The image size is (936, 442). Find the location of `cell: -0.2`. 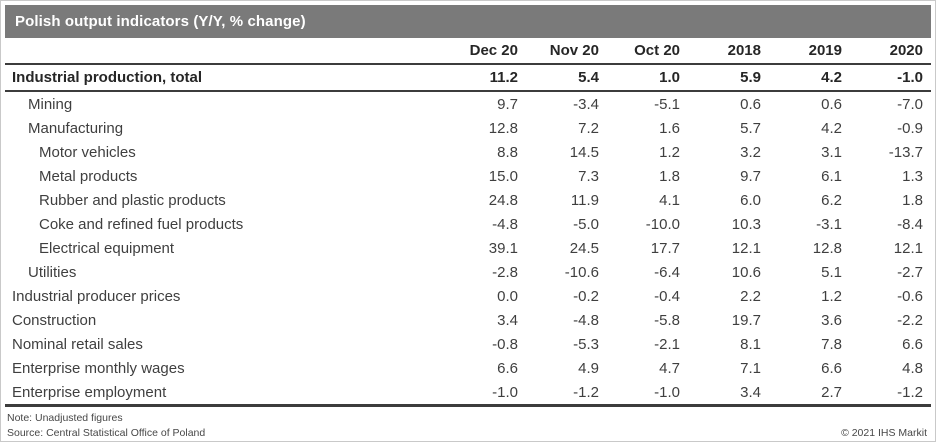

cell: -0.2 is located at coordinates (586, 296).